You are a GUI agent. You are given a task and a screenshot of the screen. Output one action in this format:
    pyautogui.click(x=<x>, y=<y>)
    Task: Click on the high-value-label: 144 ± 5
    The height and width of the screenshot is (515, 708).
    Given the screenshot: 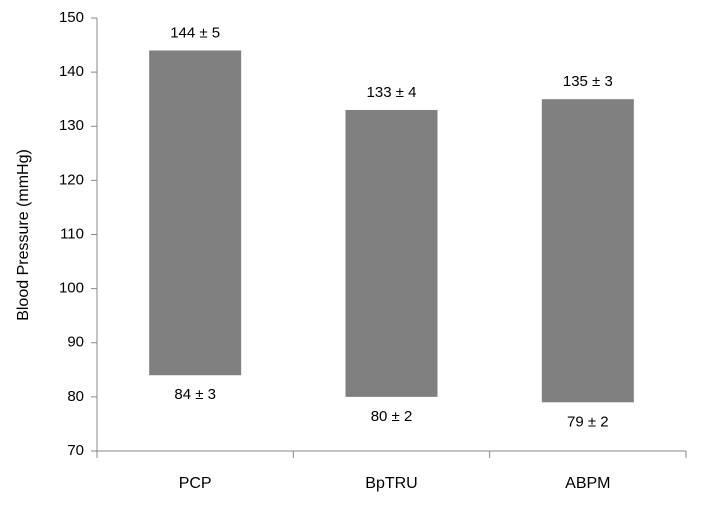 What is the action you would take?
    pyautogui.click(x=195, y=32)
    